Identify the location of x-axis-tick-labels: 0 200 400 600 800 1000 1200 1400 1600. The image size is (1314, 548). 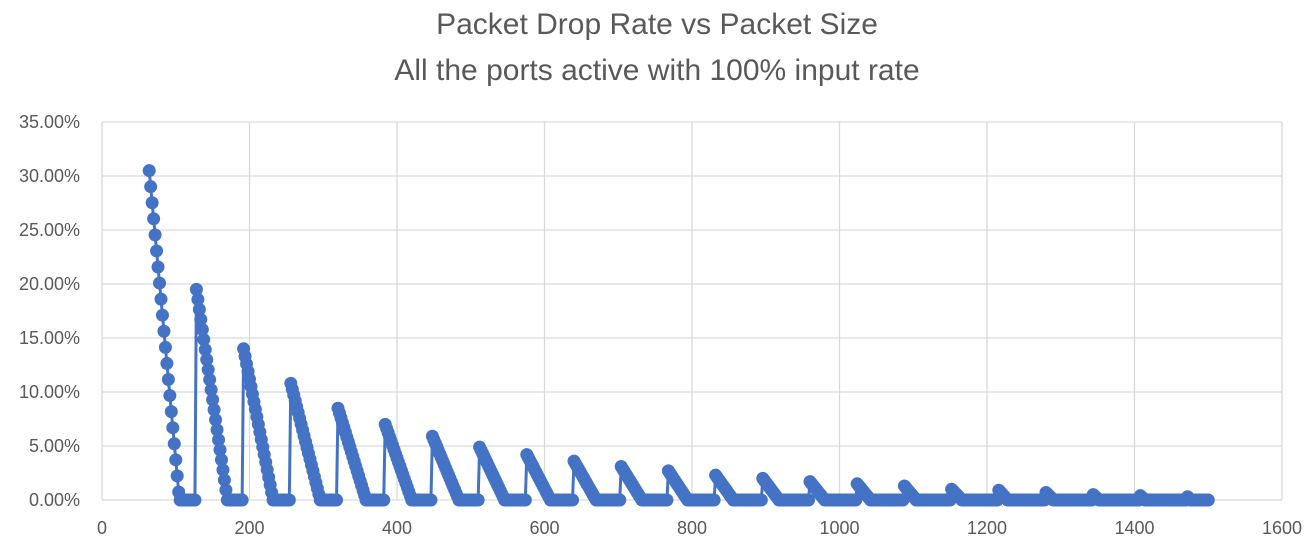
(699, 528).